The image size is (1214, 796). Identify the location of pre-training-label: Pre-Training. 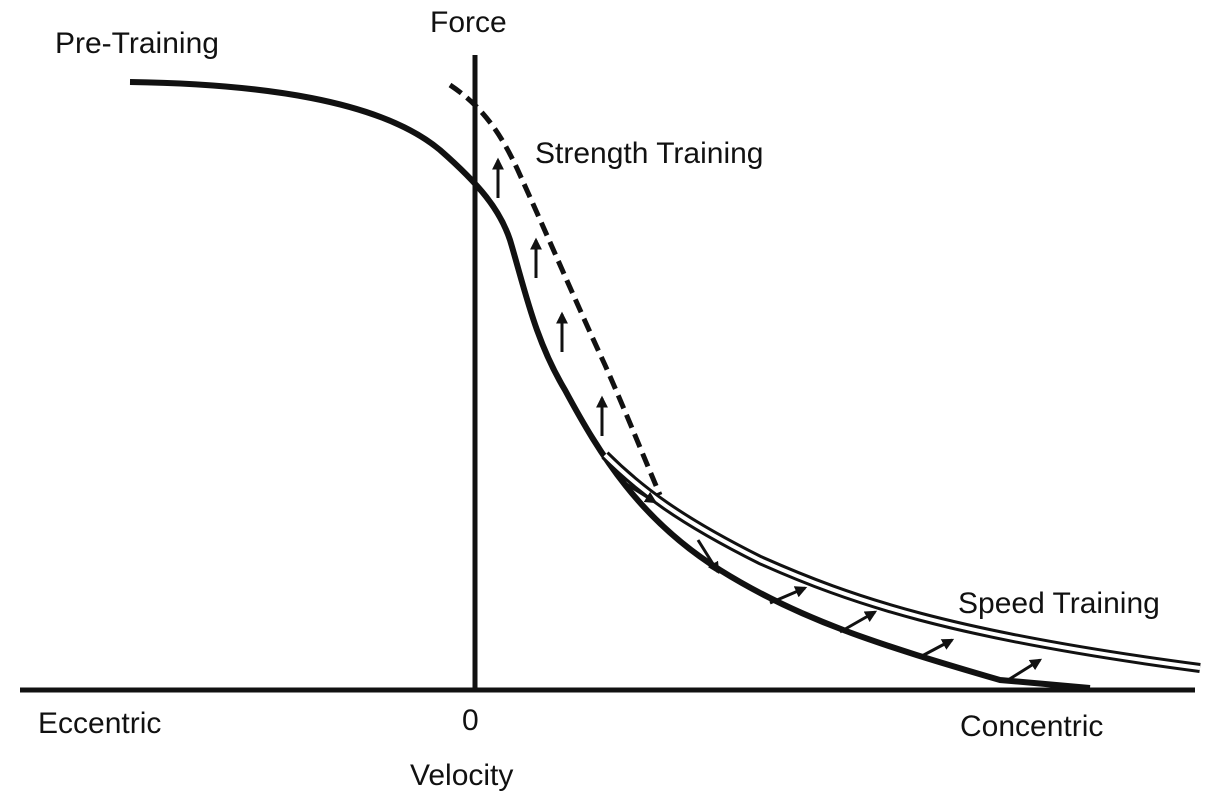
(137, 43).